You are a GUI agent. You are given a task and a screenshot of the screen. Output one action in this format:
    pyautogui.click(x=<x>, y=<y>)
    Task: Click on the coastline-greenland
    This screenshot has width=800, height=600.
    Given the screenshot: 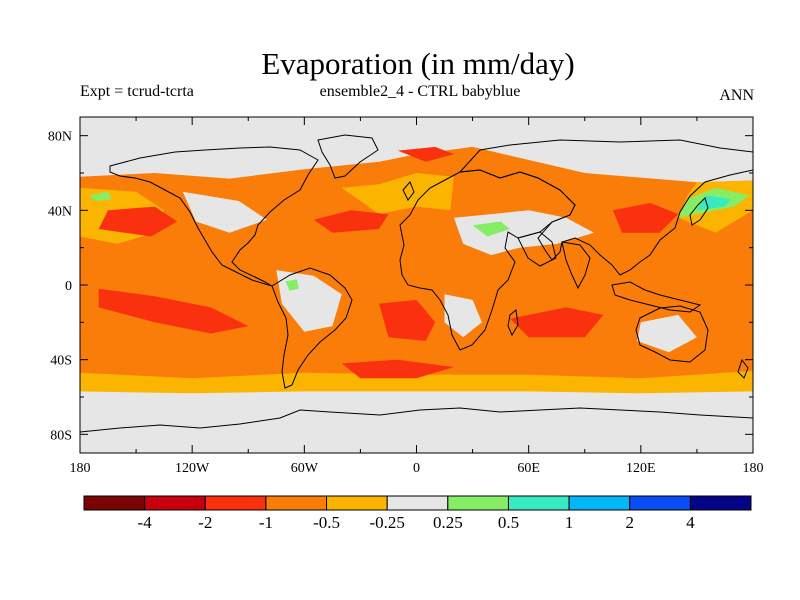 What is the action you would take?
    pyautogui.click(x=348, y=156)
    